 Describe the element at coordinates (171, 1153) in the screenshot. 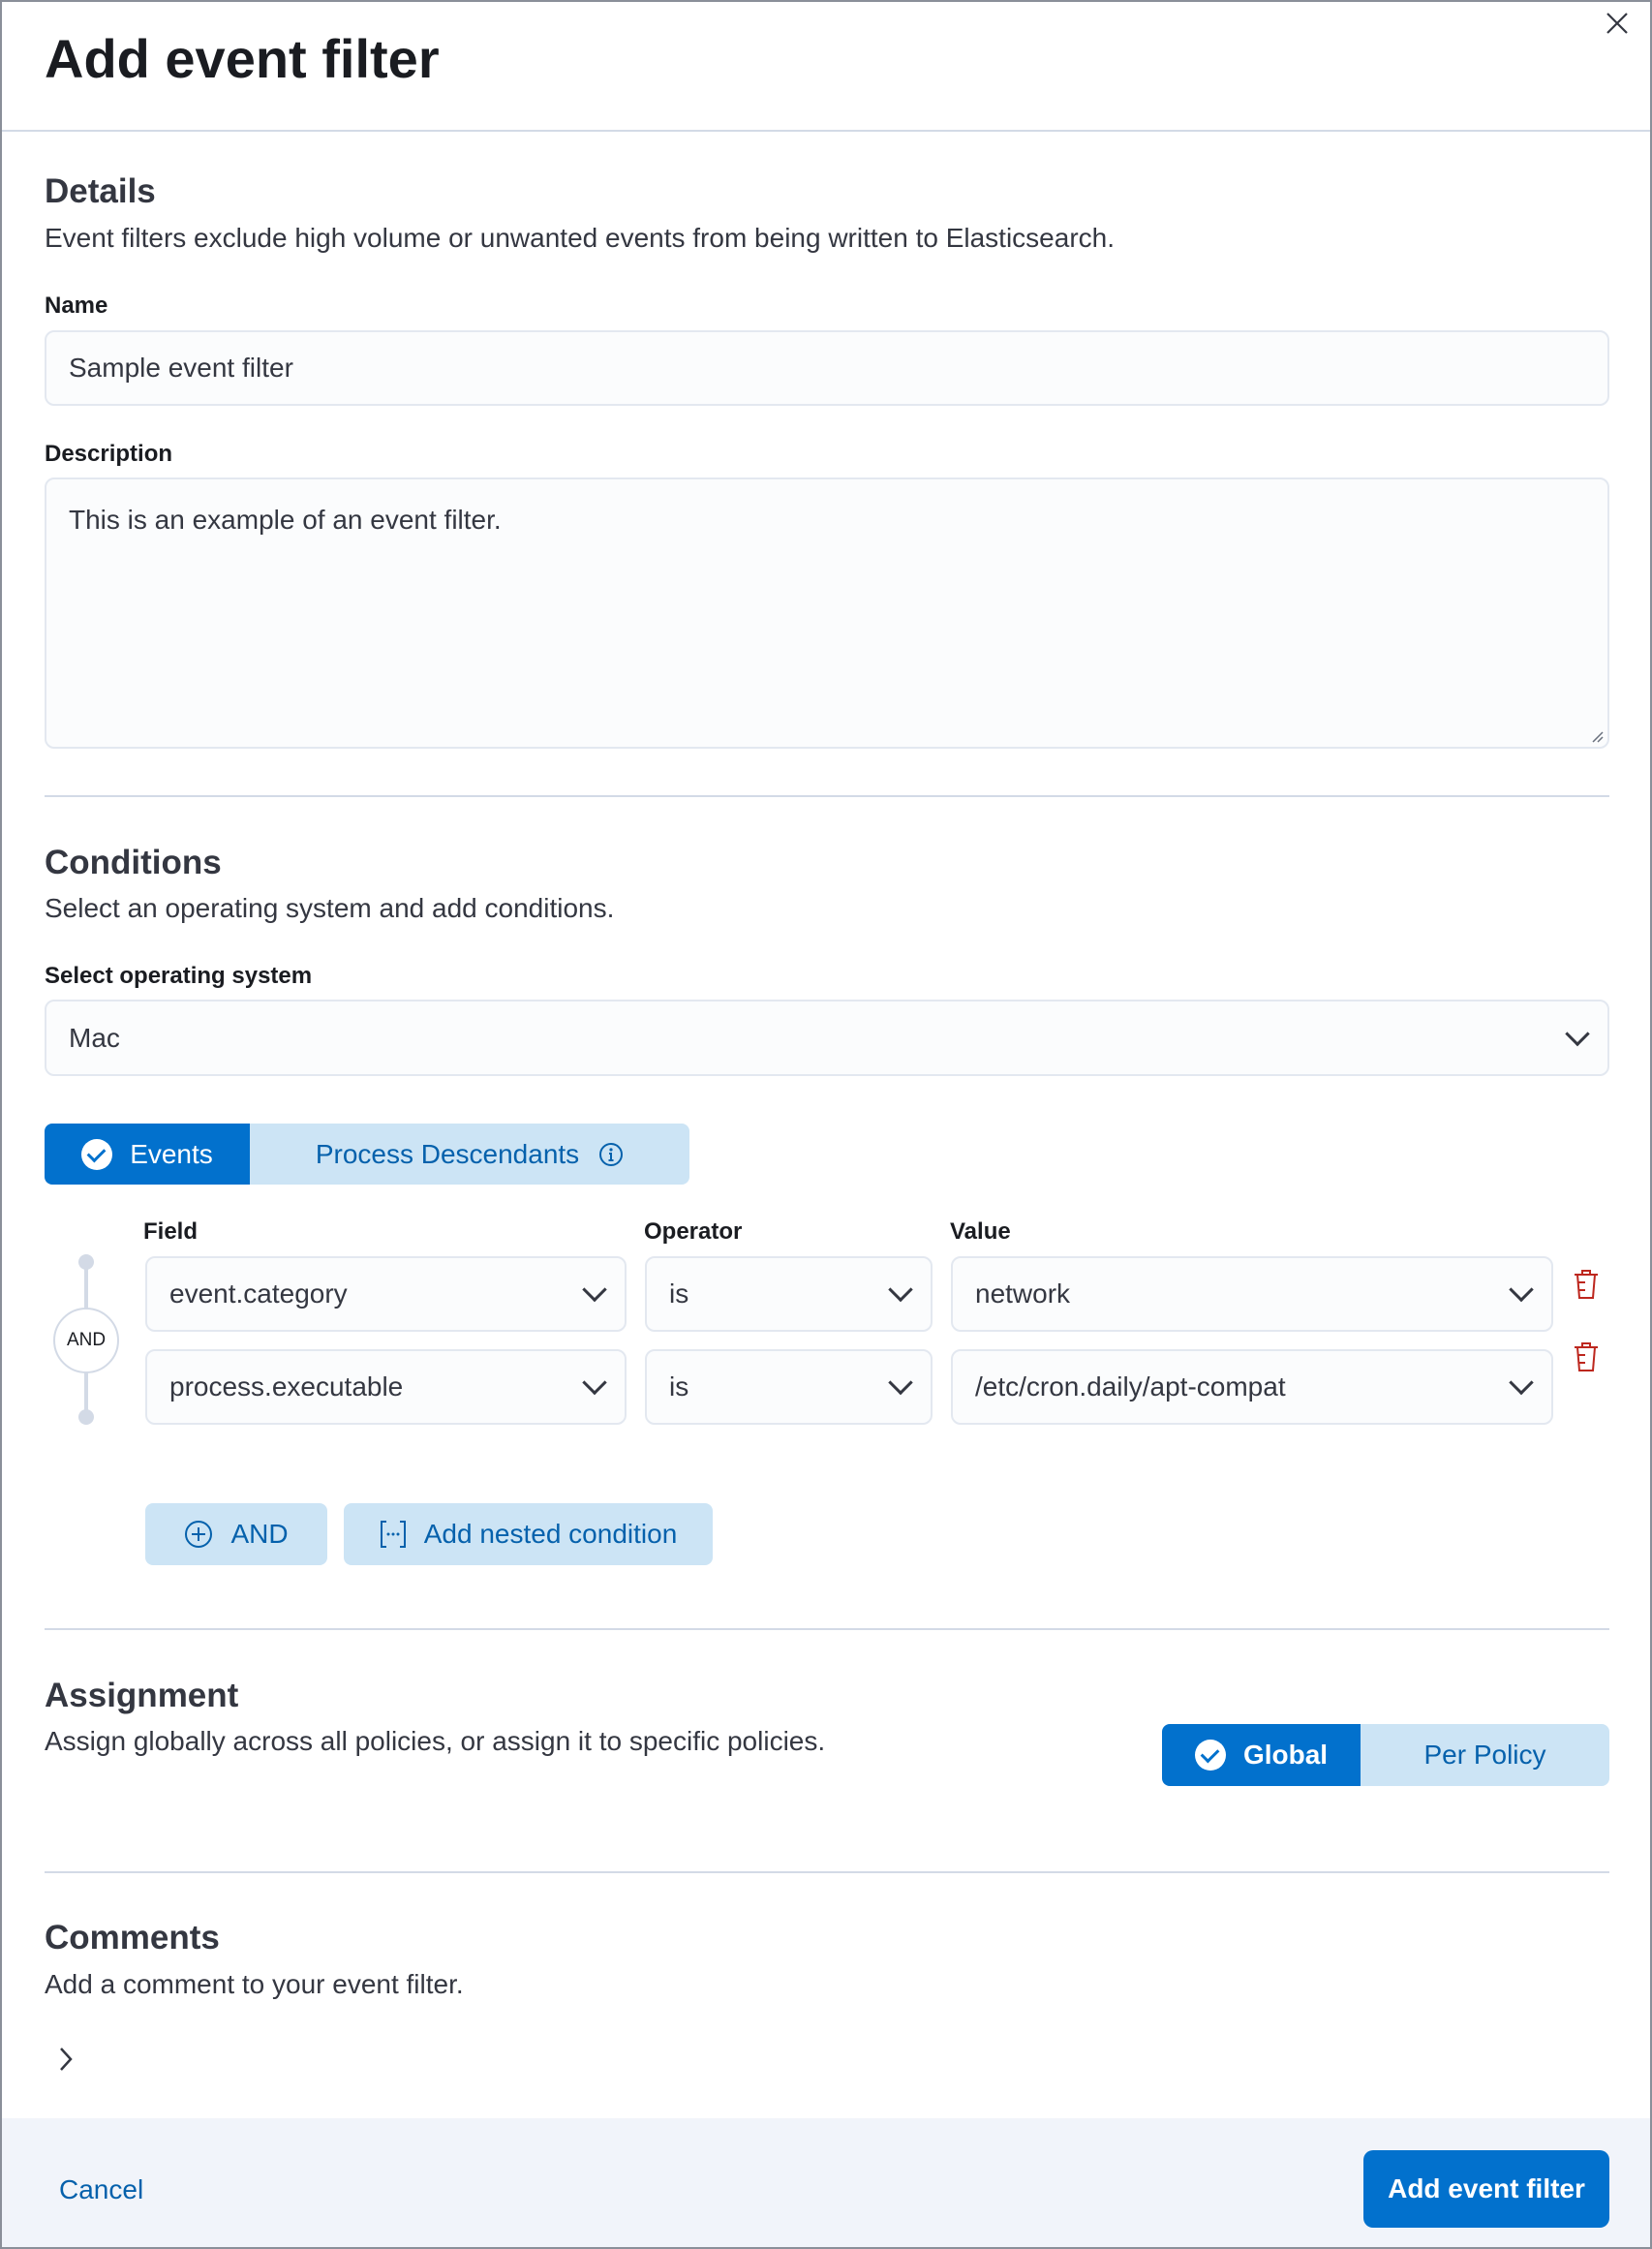

I see `tab-events-label: Events` at that location.